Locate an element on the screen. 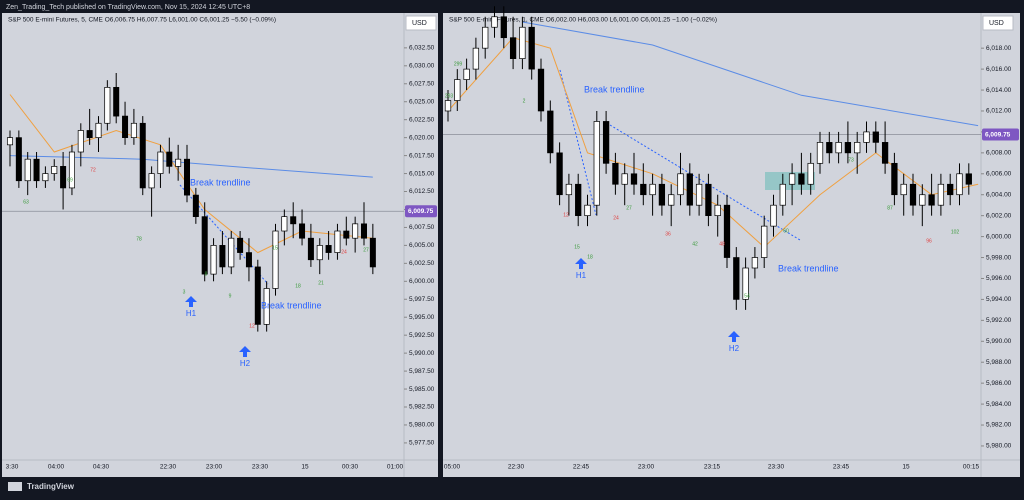  bar-number: 12 is located at coordinates (566, 215).